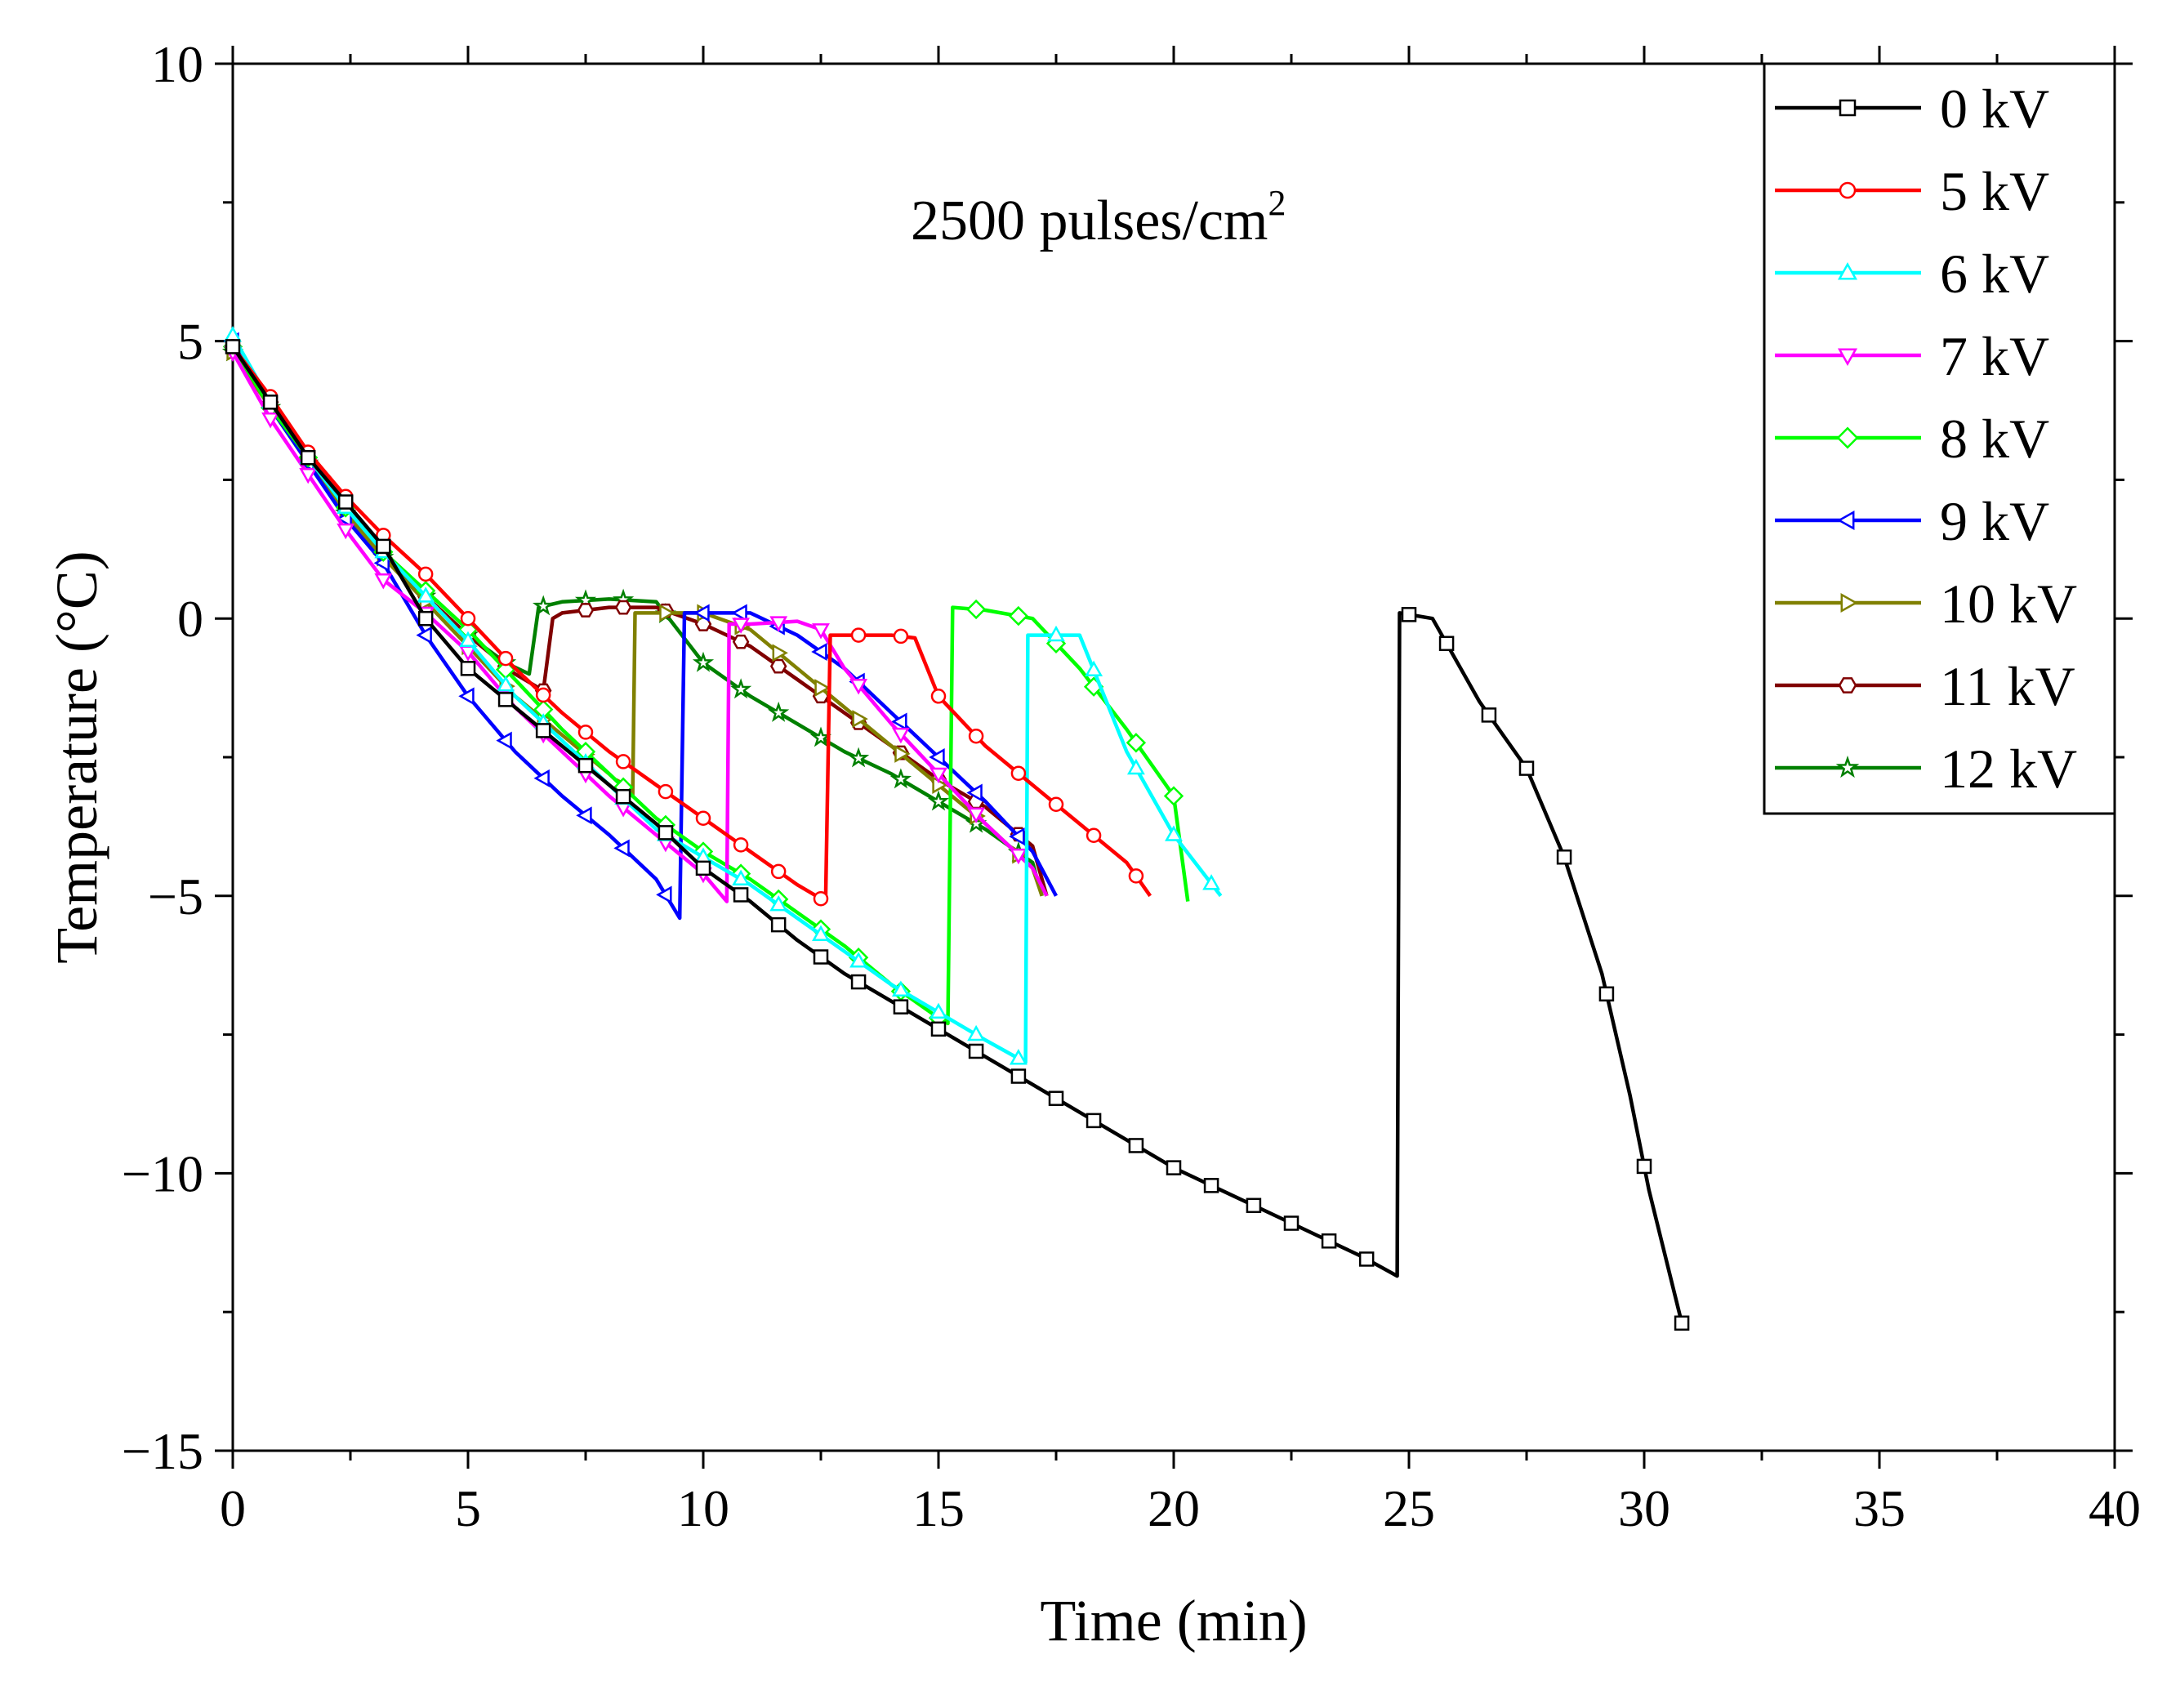 This screenshot has width=2180, height=1708. I want to click on legend-label: 0 kV, so click(1994, 109).